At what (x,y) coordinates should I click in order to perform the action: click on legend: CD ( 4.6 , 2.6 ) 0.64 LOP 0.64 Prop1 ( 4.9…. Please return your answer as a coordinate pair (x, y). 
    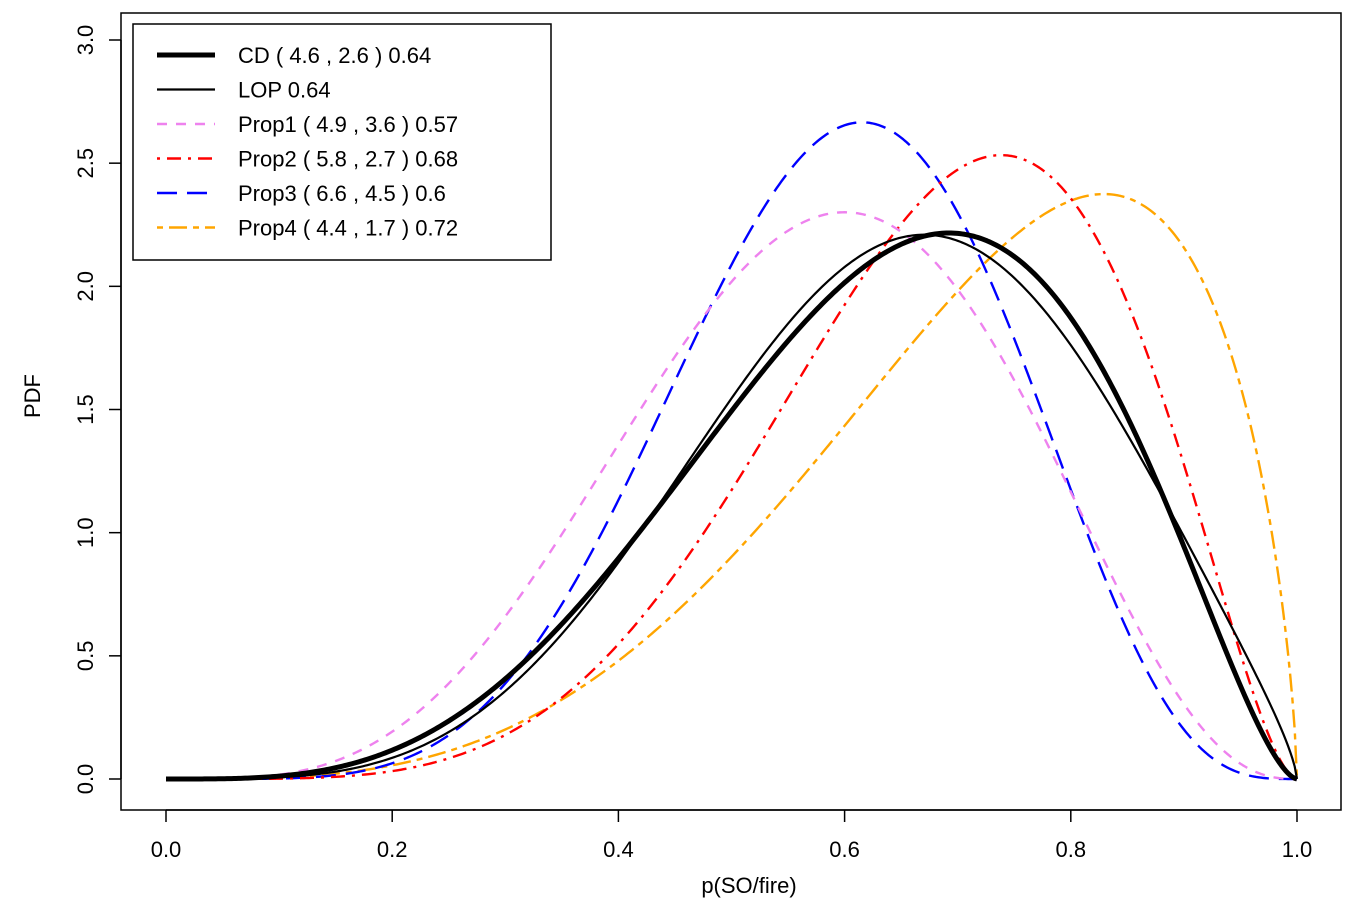
    Looking at the image, I should click on (342, 142).